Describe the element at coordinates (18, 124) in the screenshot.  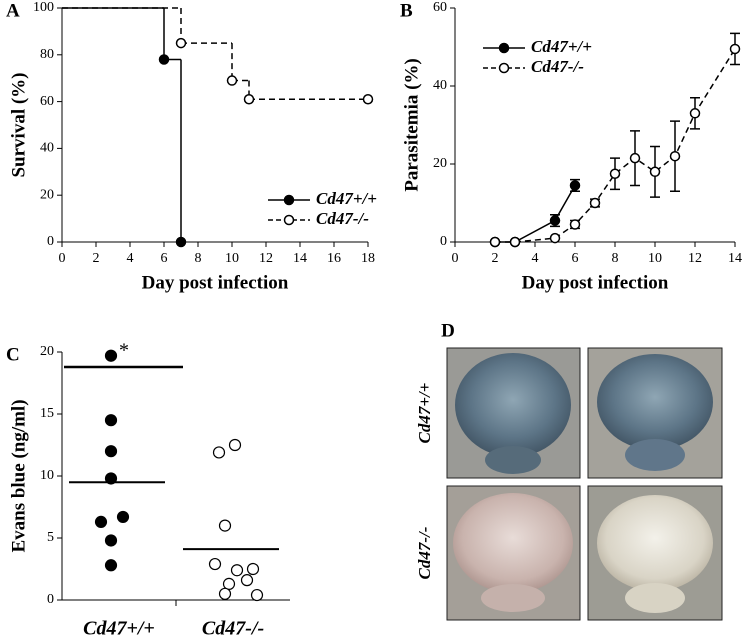
I see `y-axis-label: Survival (%)` at that location.